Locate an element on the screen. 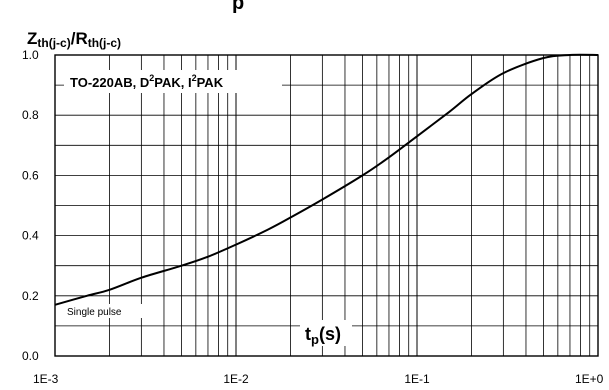 Image resolution: width=609 pixels, height=390 pixels. single-pulse-bg is located at coordinates (104, 311).